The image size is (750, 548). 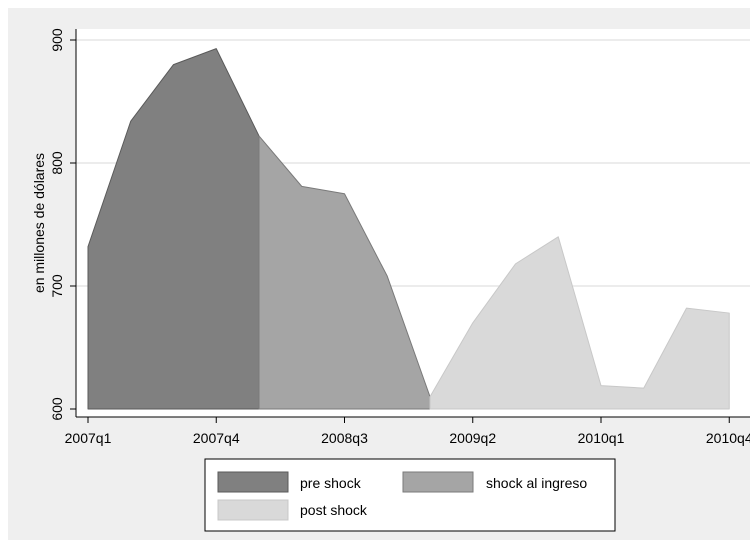 What do you see at coordinates (39, 223) in the screenshot?
I see `y-axis-title: en millones de dólares` at bounding box center [39, 223].